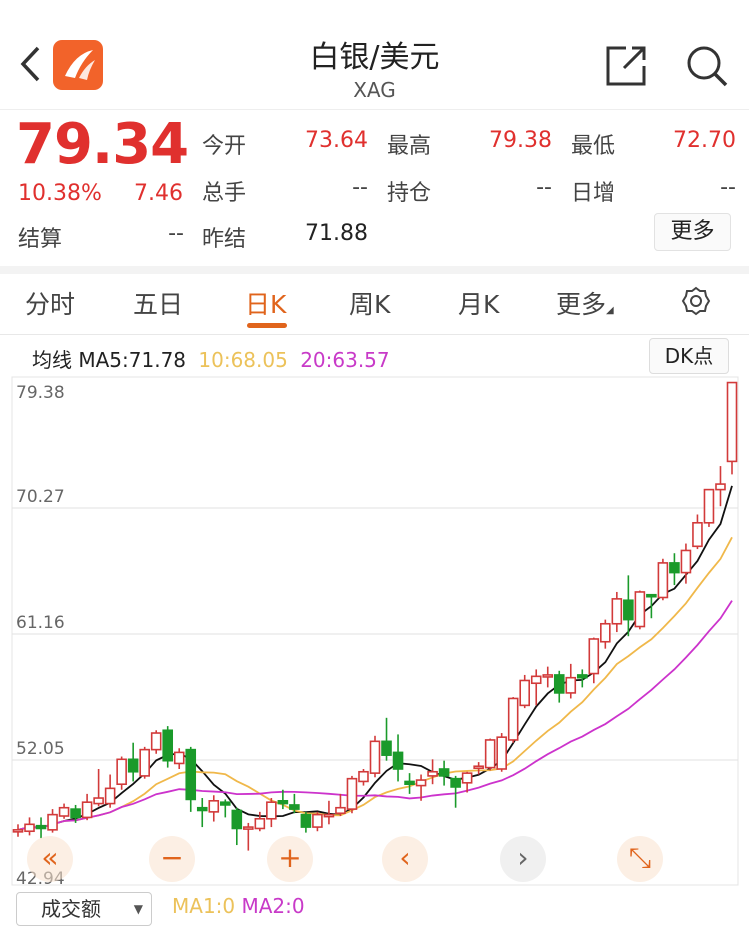  Describe the element at coordinates (176, 233) in the screenshot. I see `settlement-value: --` at that location.